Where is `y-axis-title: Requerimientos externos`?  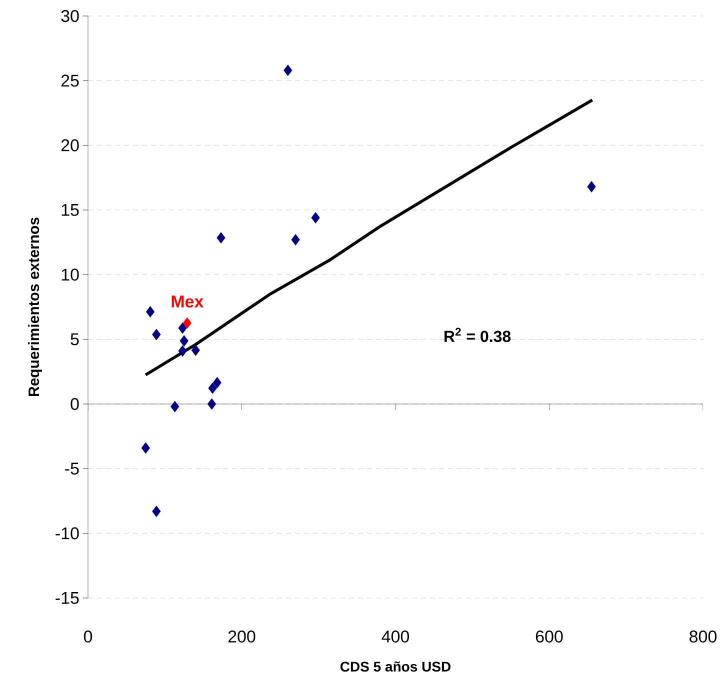 y-axis-title: Requerimientos externos is located at coordinates (35, 307).